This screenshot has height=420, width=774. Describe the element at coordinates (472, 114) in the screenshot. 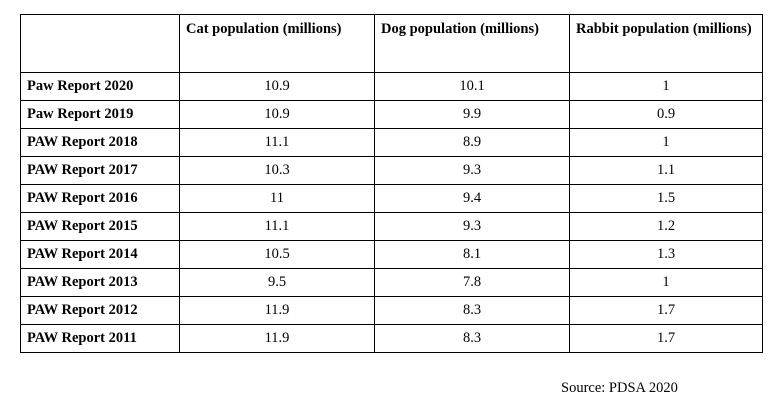

I see `dog-value: 9.9` at that location.